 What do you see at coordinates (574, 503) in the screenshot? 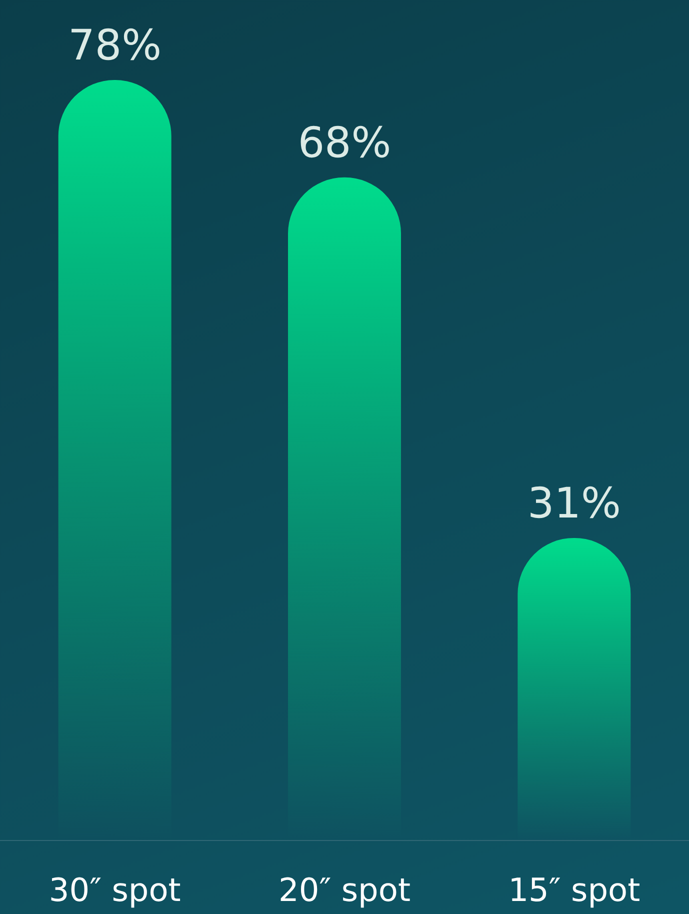
I see `data-label: 31%` at bounding box center [574, 503].